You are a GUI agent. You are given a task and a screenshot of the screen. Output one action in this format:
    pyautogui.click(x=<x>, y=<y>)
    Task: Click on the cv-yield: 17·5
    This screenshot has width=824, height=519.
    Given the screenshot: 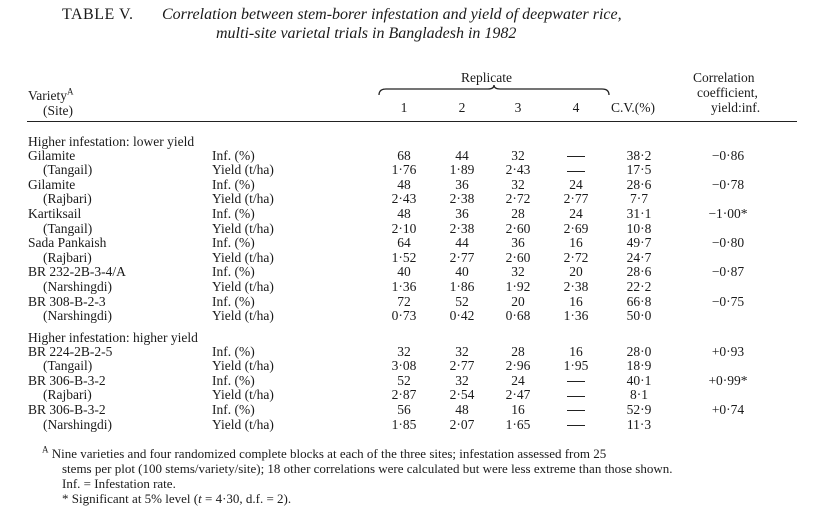 What is the action you would take?
    pyautogui.click(x=639, y=170)
    